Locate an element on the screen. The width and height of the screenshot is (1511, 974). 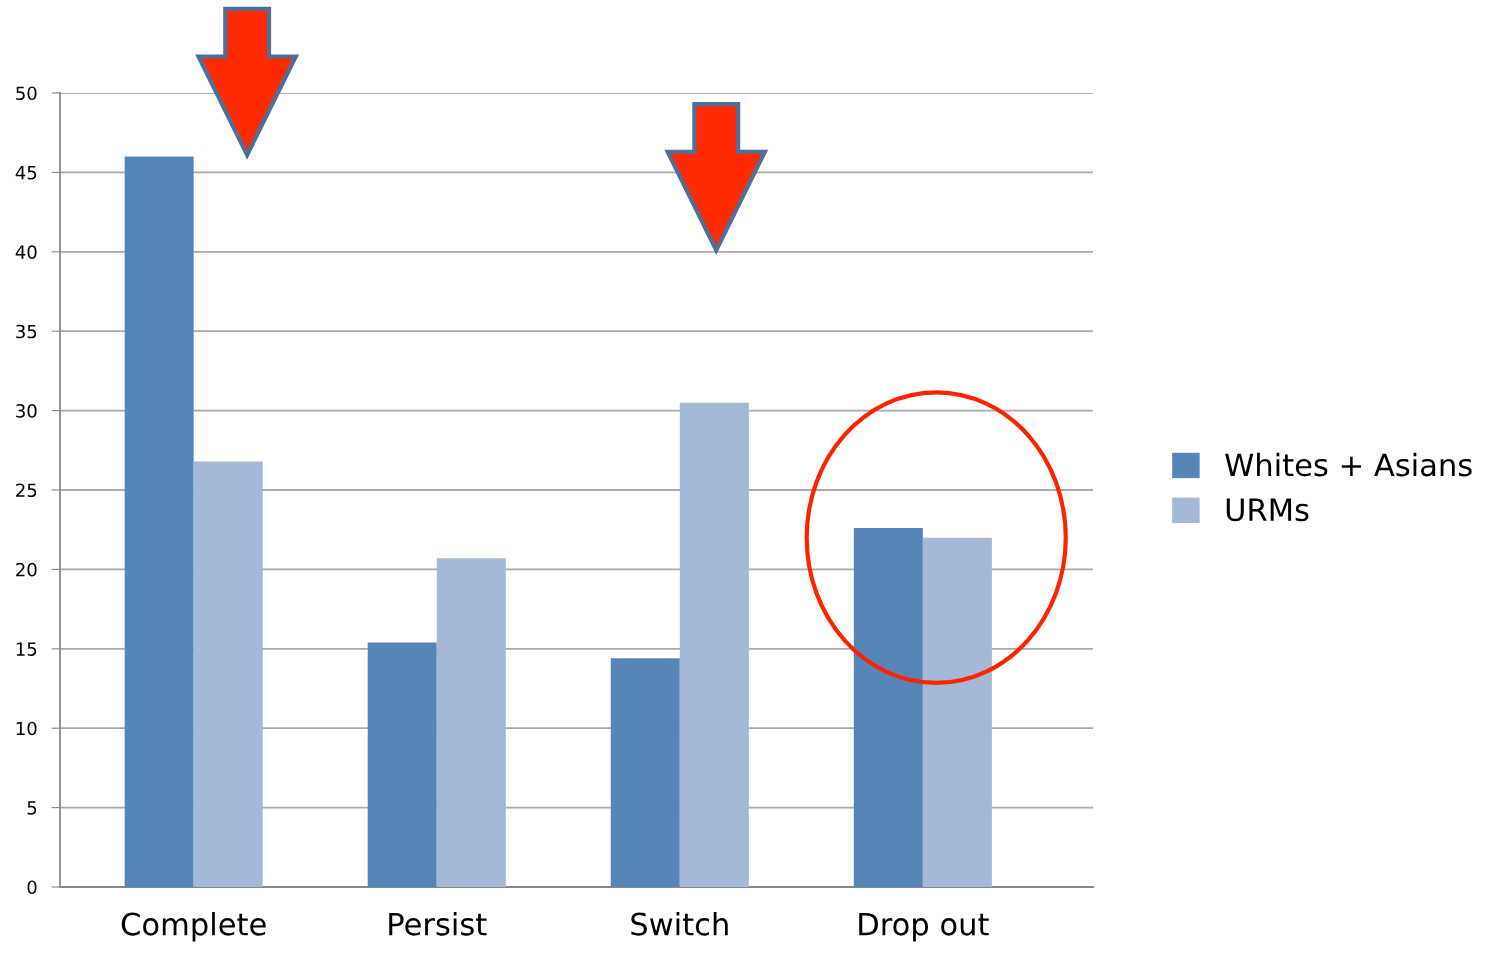
y-tick-label: 20 is located at coordinates (26, 569).